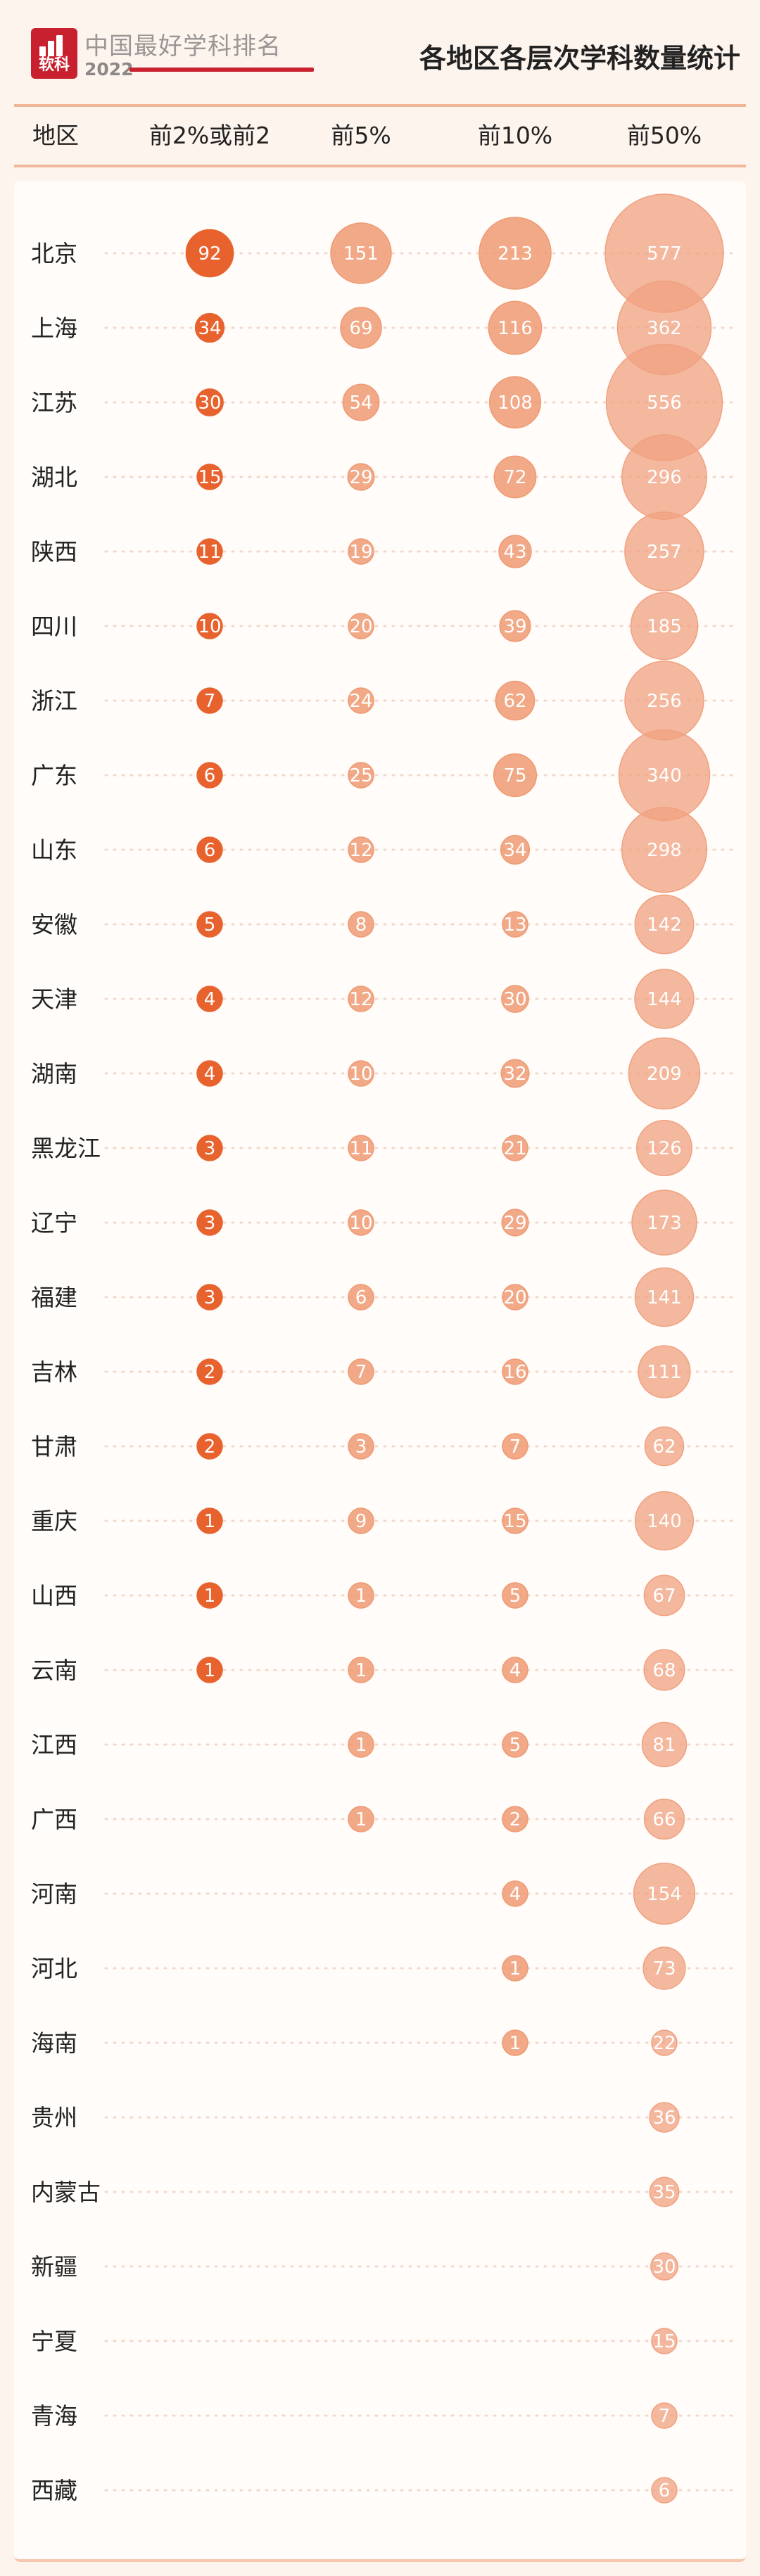 The height and width of the screenshot is (2576, 760). Describe the element at coordinates (54, 1595) in the screenshot. I see `region-label: 山西` at that location.